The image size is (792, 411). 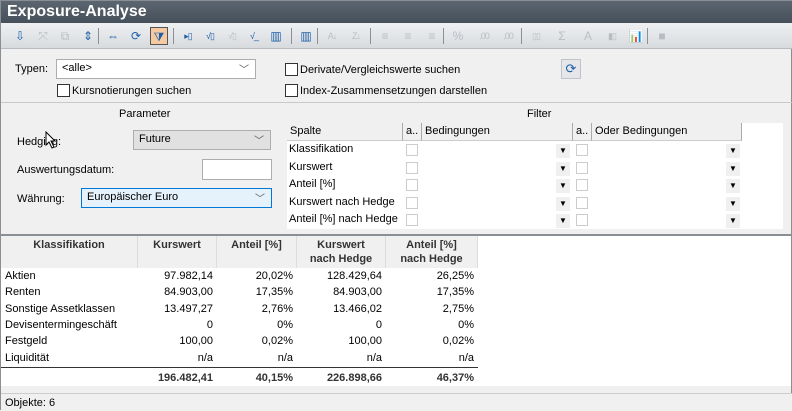 I want to click on sum-icon: Σ, so click(x=562, y=36).